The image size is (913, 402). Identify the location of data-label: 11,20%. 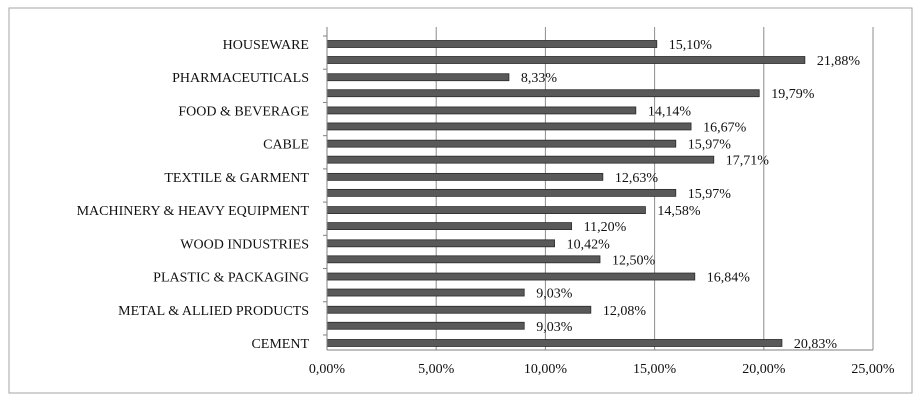
(605, 227).